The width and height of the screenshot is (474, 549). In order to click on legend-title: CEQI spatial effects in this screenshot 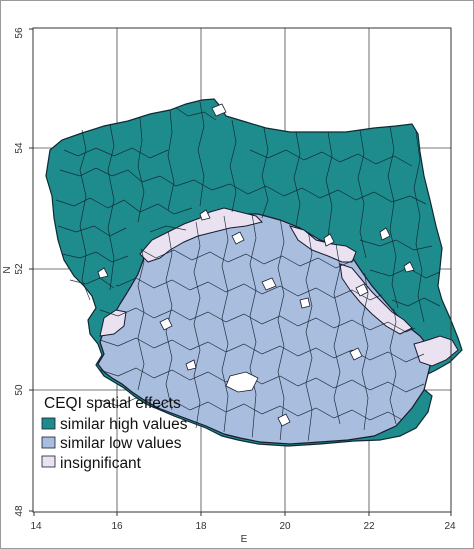, I will do `click(112, 403)`.